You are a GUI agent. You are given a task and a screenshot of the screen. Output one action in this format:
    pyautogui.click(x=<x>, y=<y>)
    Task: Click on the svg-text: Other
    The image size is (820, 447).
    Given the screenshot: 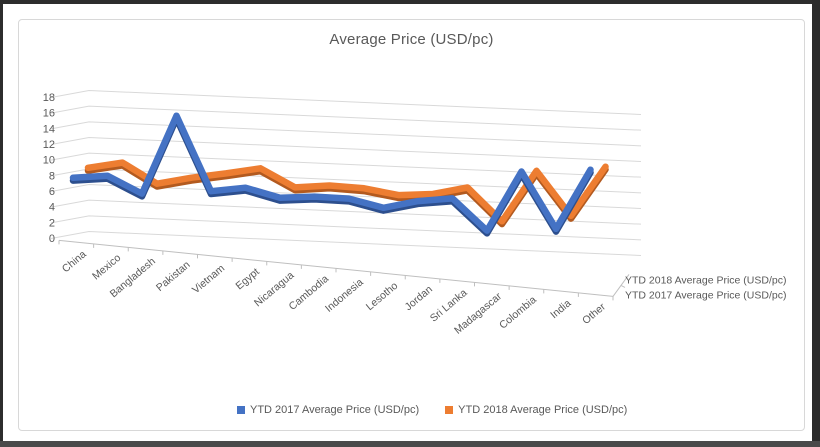 What is the action you would take?
    pyautogui.click(x=594, y=313)
    